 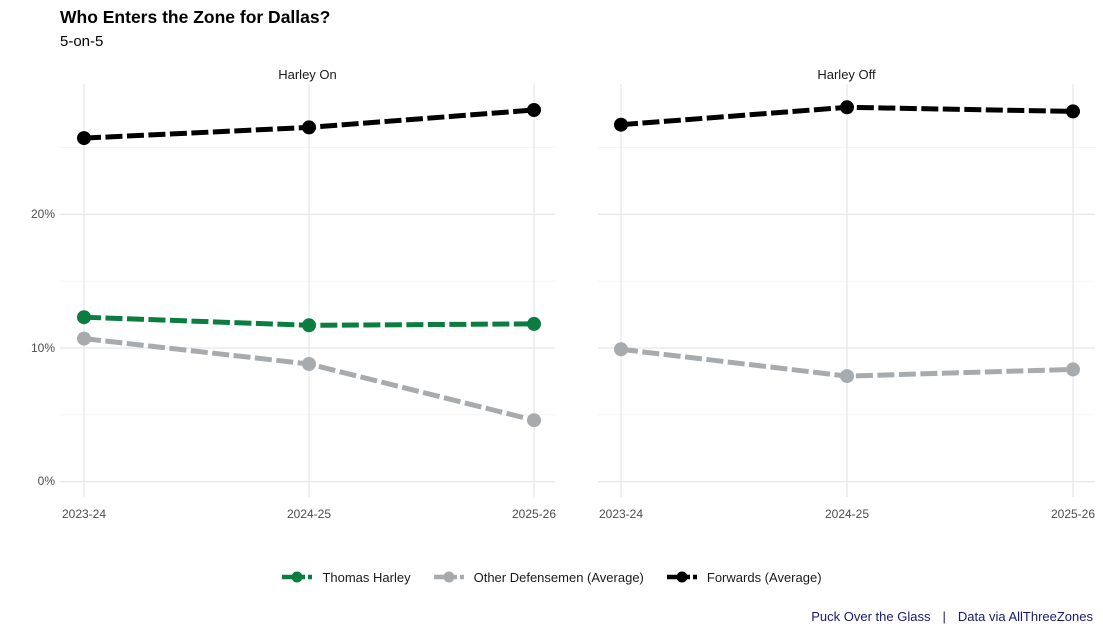 What do you see at coordinates (82, 41) in the screenshot?
I see `chart-subtitle: 5-on-5` at bounding box center [82, 41].